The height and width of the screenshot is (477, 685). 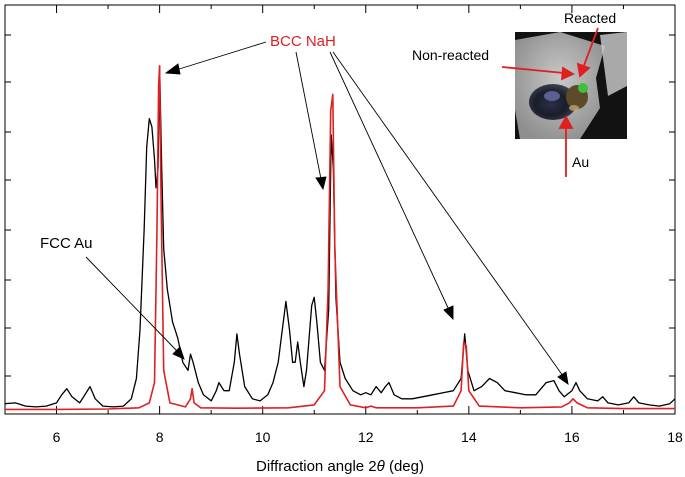 I want to click on inset-reacted-region, so click(x=583, y=88).